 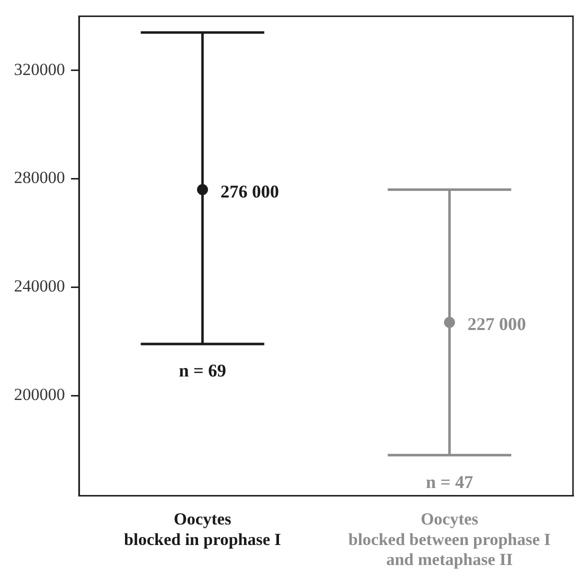 I want to click on data-label: 276 000, so click(x=249, y=191).